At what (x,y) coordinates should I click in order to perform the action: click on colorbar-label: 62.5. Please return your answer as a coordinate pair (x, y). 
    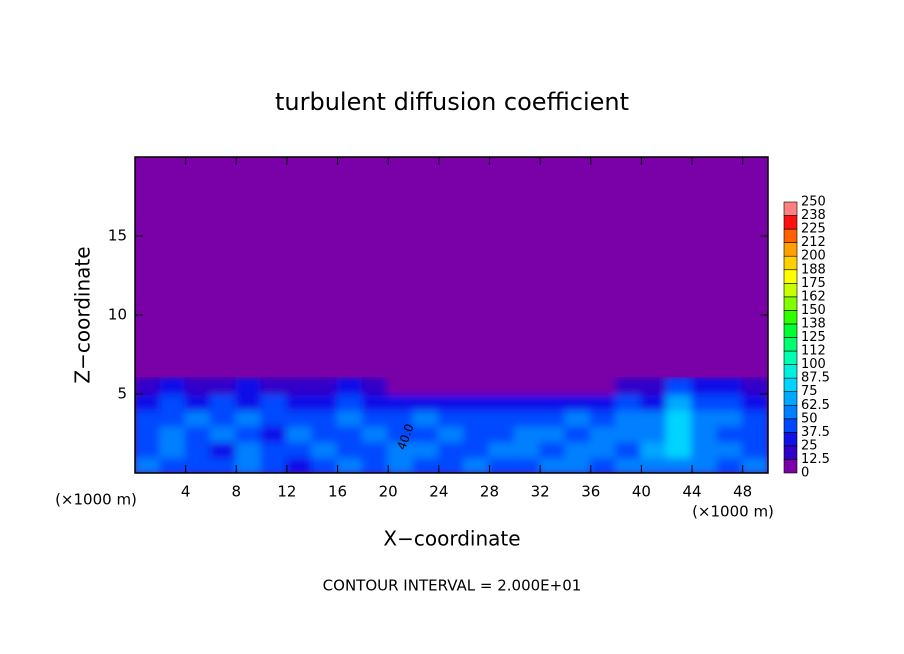
    Looking at the image, I should click on (815, 405).